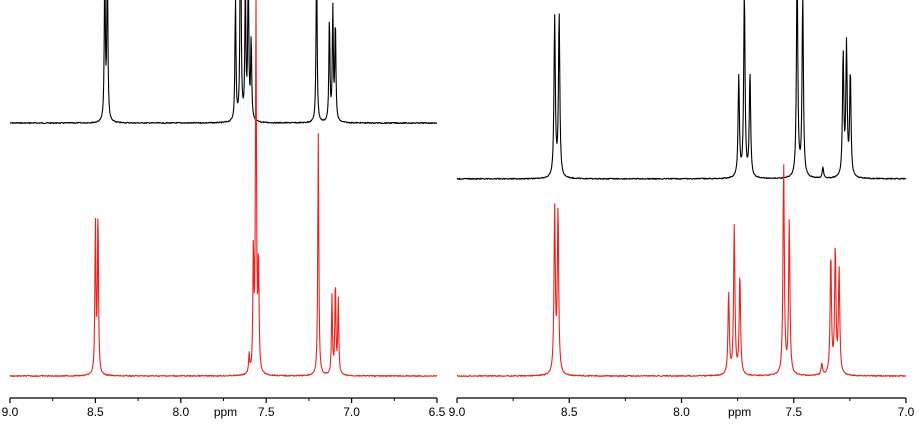 This screenshot has width=919, height=424. Describe the element at coordinates (437, 412) in the screenshot. I see `x-tick-label: 6.5` at that location.